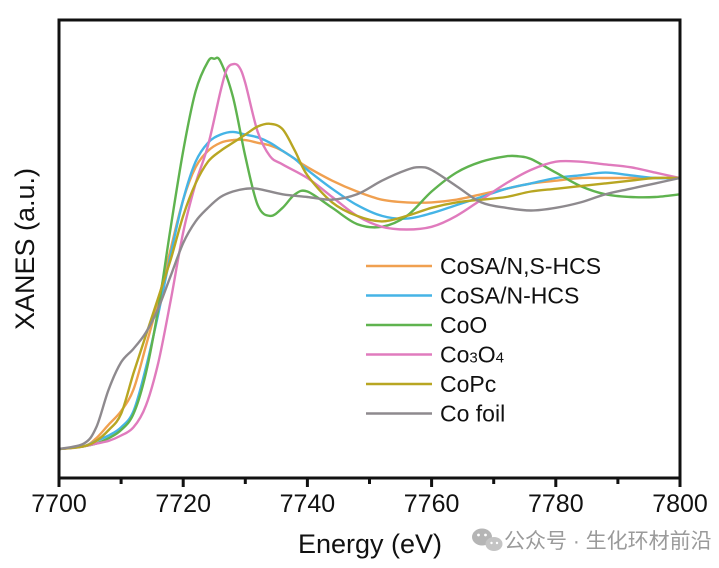  What do you see at coordinates (25, 249) in the screenshot?
I see `y-axis-title: XANES (a.u.)` at bounding box center [25, 249].